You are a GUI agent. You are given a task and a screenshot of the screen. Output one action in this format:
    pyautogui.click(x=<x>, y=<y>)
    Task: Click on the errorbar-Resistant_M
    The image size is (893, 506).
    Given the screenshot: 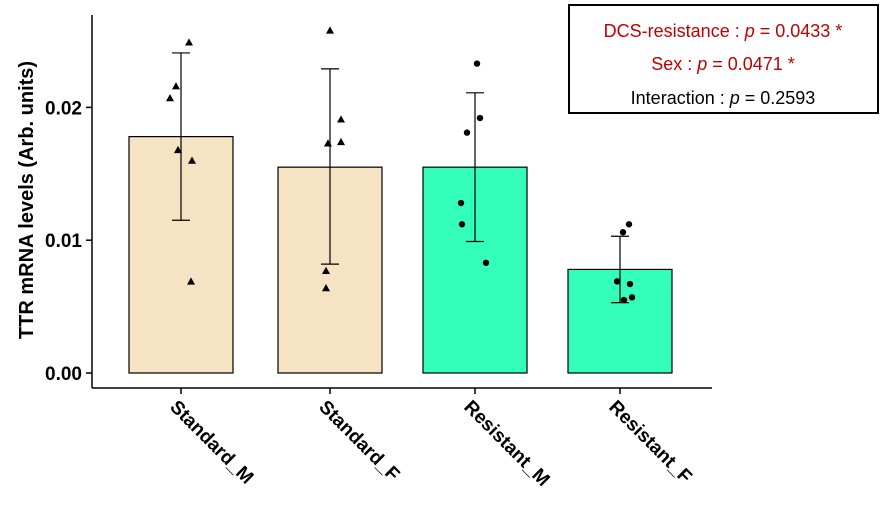 What is the action you would take?
    pyautogui.click(x=475, y=167)
    